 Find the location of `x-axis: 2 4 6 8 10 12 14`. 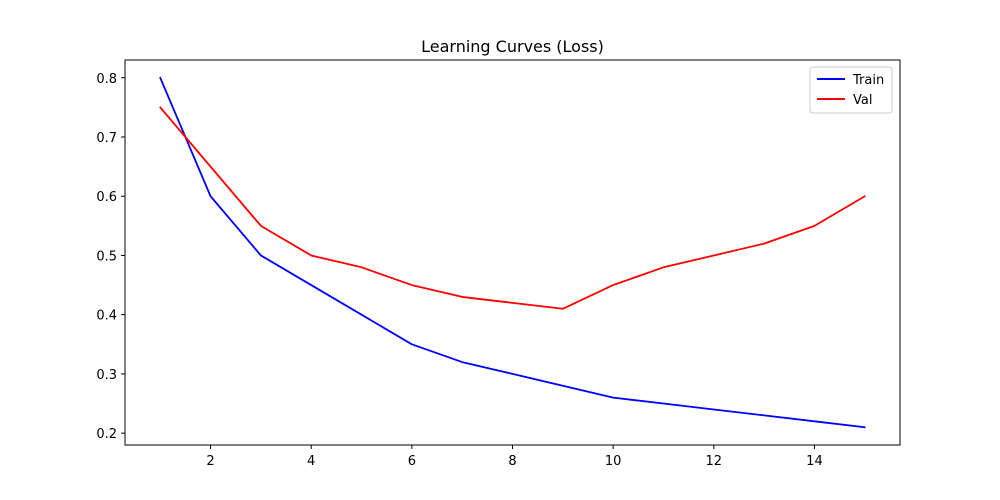

x-axis: 2 4 6 8 10 12 14 is located at coordinates (514, 457).